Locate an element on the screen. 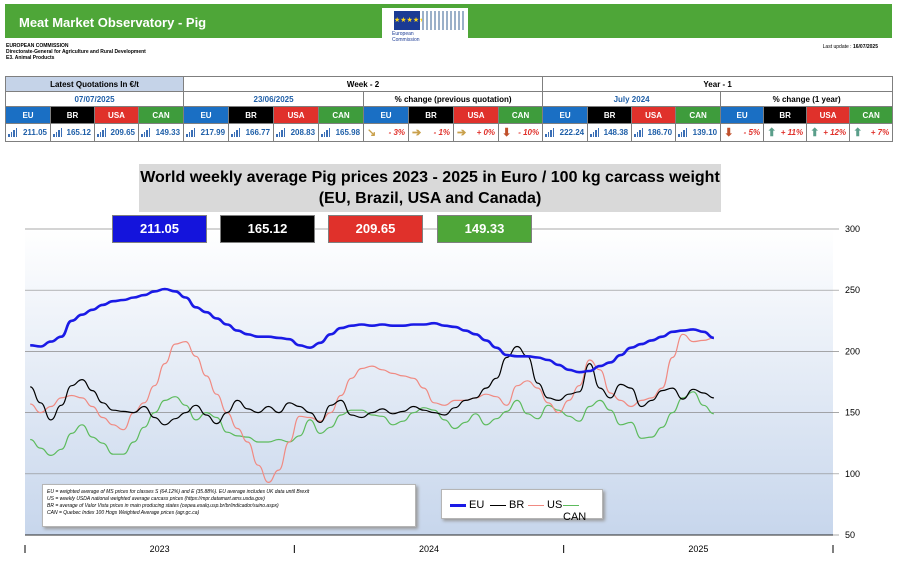 The width and height of the screenshot is (900, 564). series-line-eu is located at coordinates (372, 330).